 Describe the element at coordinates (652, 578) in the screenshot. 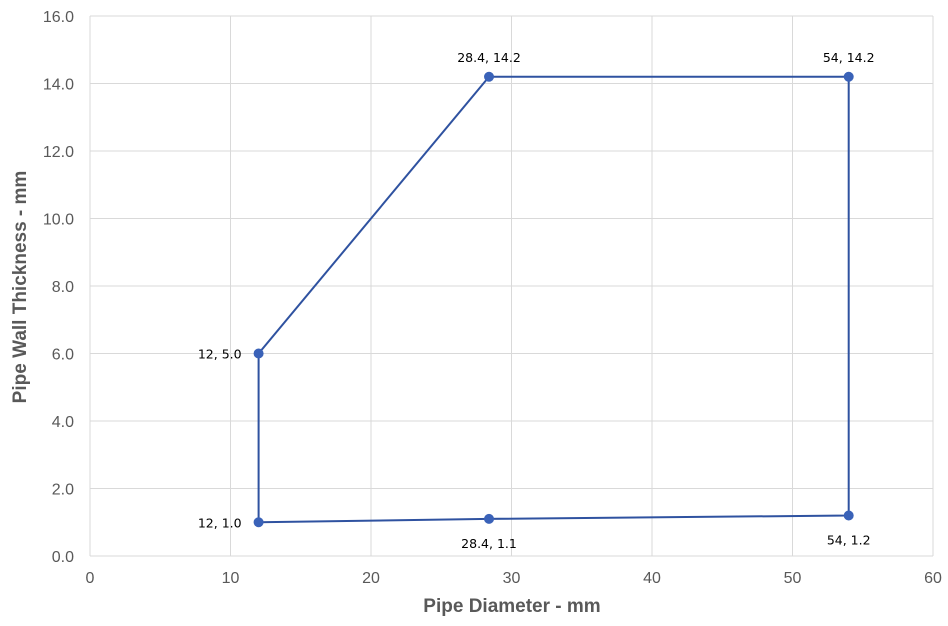

I see `x-tick-label: 40` at that location.